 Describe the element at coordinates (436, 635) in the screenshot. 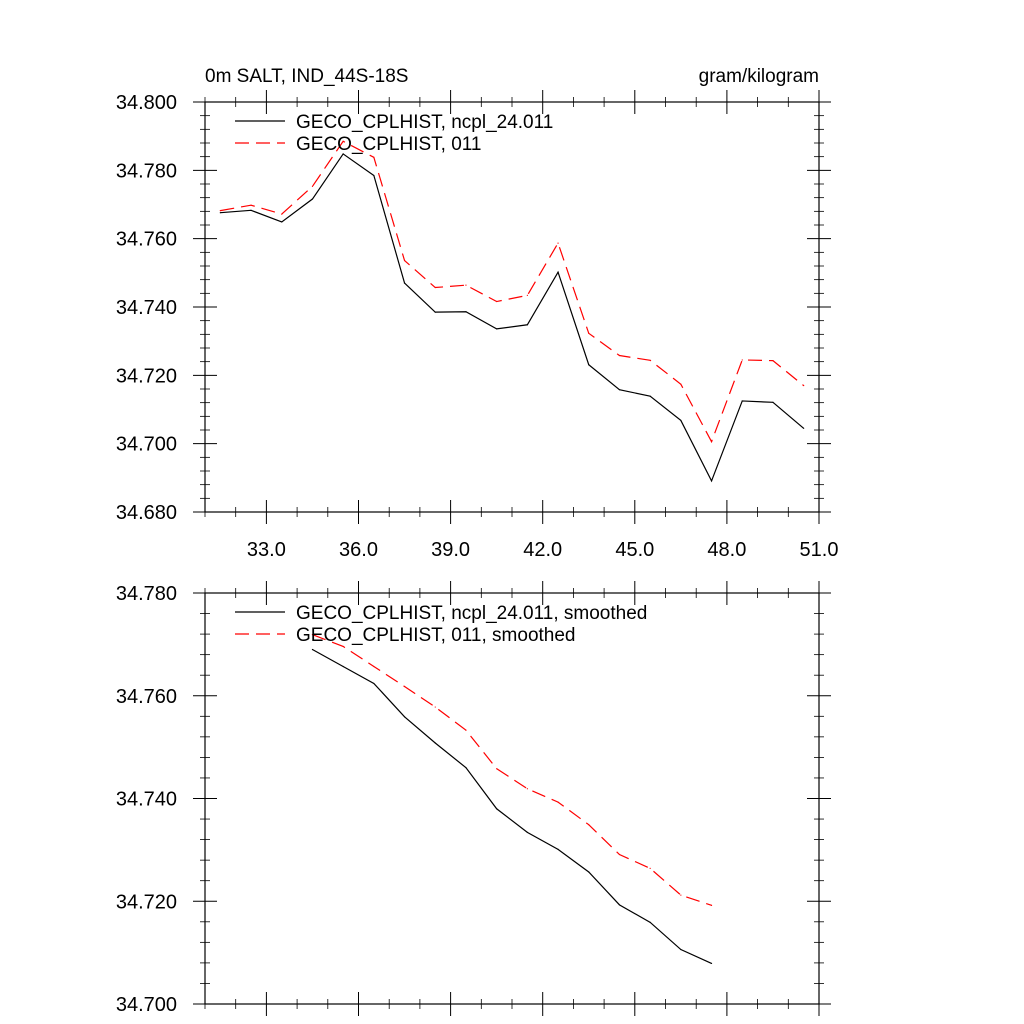

I see `legend-label: GECO_CPLHIST, 011, smoothed` at that location.